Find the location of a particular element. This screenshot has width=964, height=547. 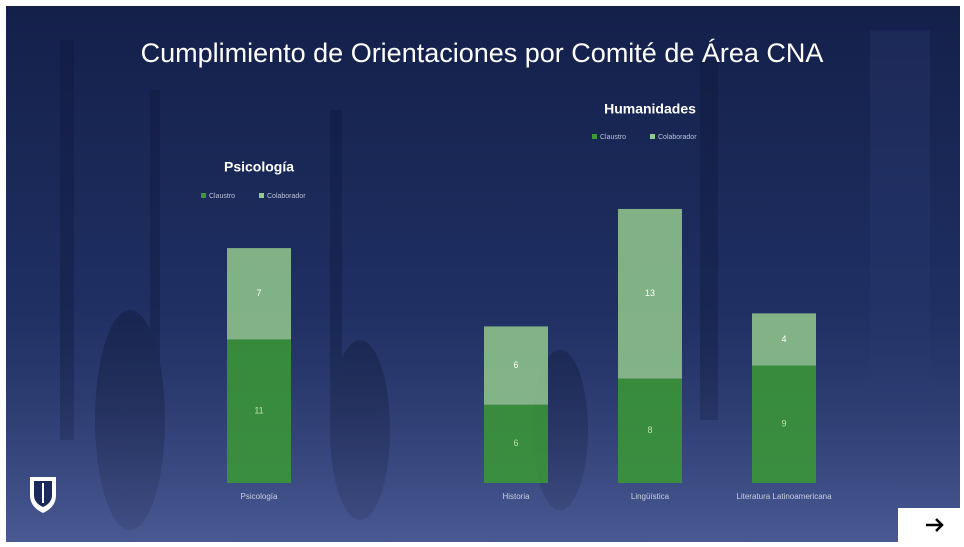

logo is located at coordinates (43, 495).